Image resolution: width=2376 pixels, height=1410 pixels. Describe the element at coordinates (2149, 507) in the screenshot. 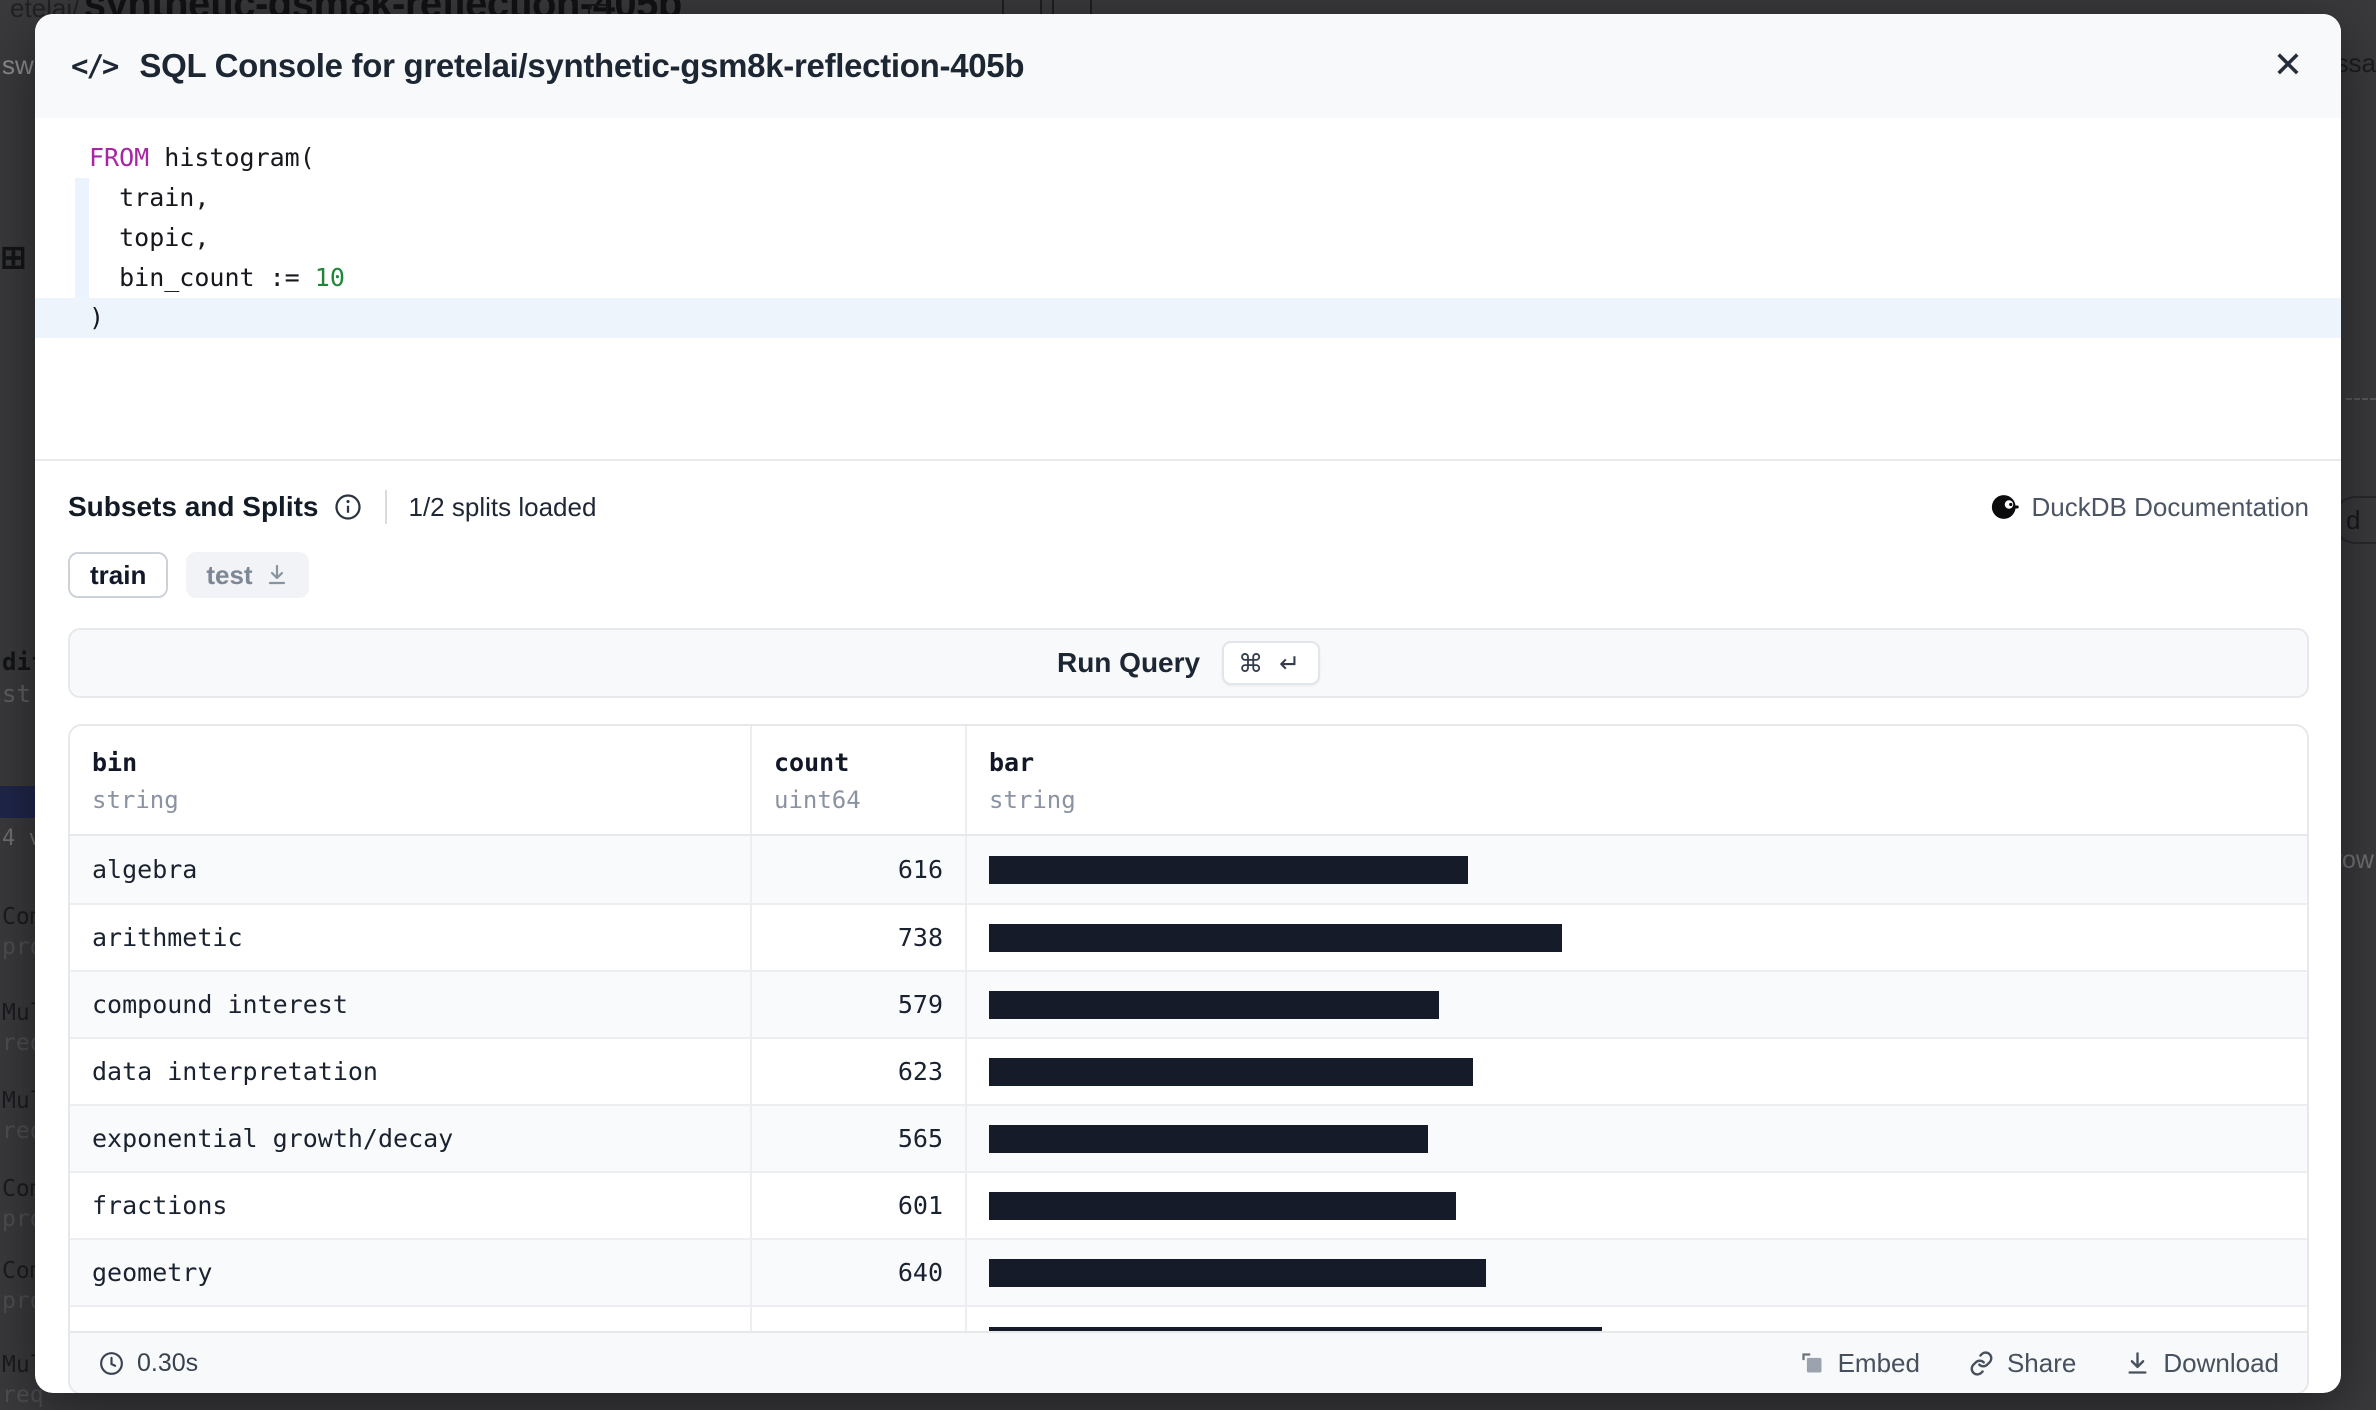

I see `duckdb-documentation-link: DuckDB Documentation` at that location.